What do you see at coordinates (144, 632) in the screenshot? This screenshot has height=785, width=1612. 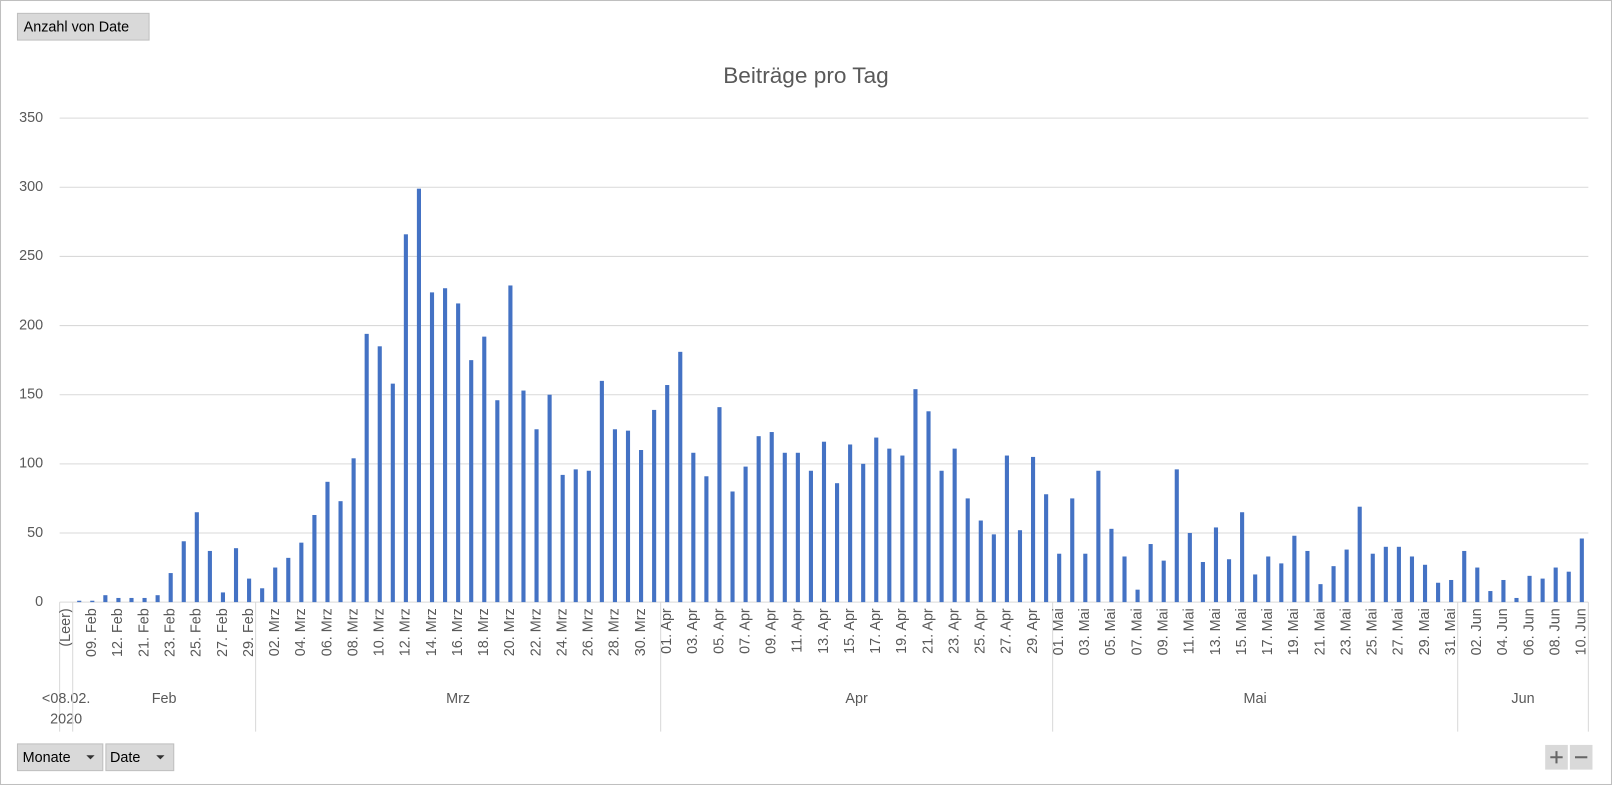 I see `x-tick-label: 21. Feb` at bounding box center [144, 632].